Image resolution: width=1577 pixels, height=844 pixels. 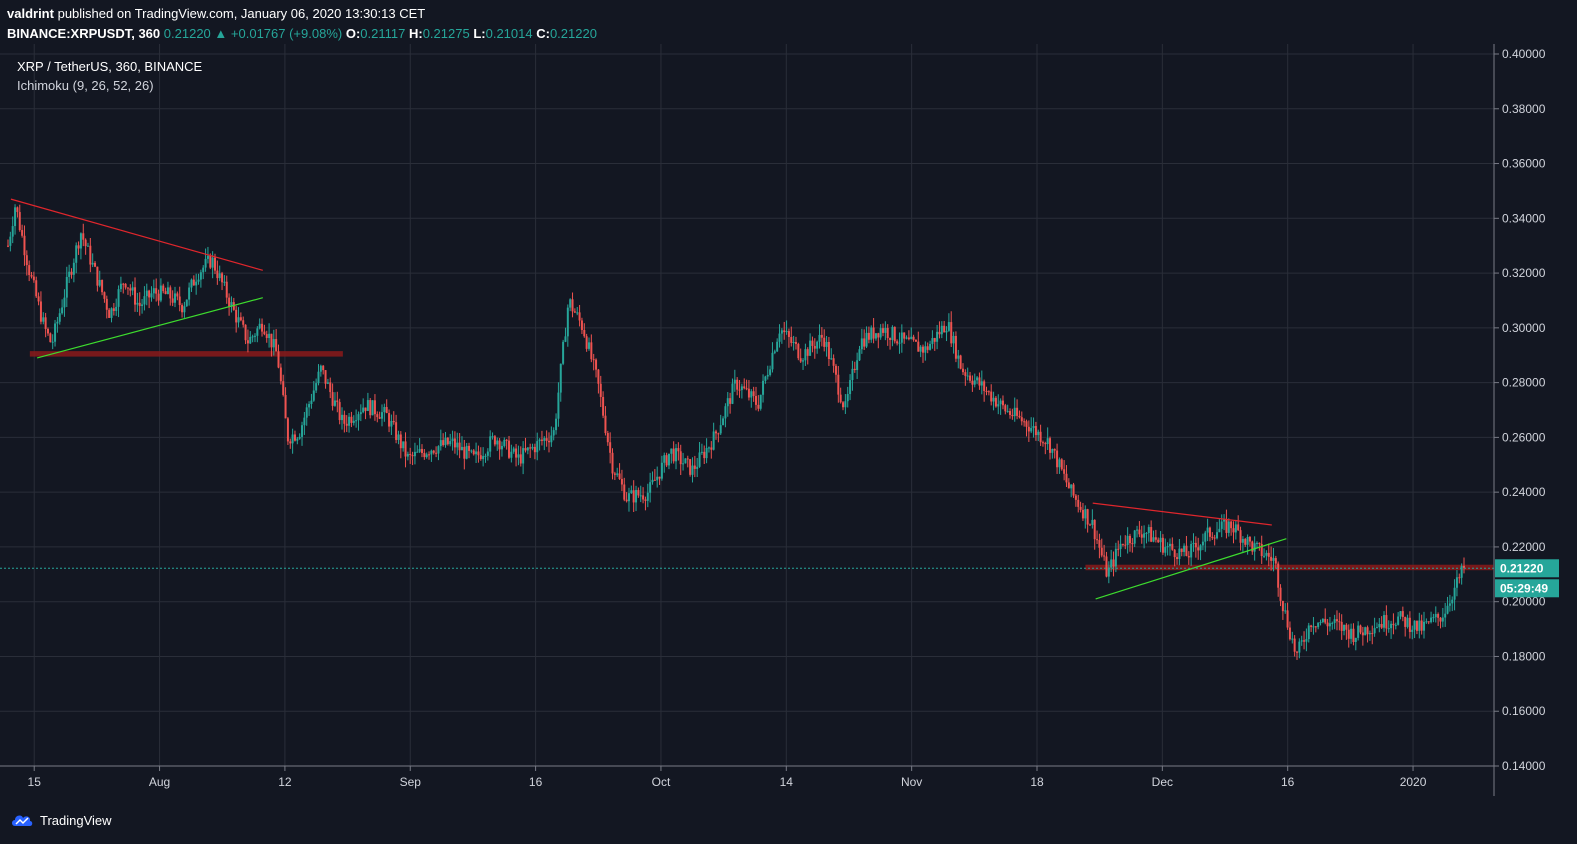 What do you see at coordinates (747, 777) in the screenshot?
I see `time-axis: 15 Aug 12 Sep 16 Oct 14 Nov 18 Dec 16 2020` at bounding box center [747, 777].